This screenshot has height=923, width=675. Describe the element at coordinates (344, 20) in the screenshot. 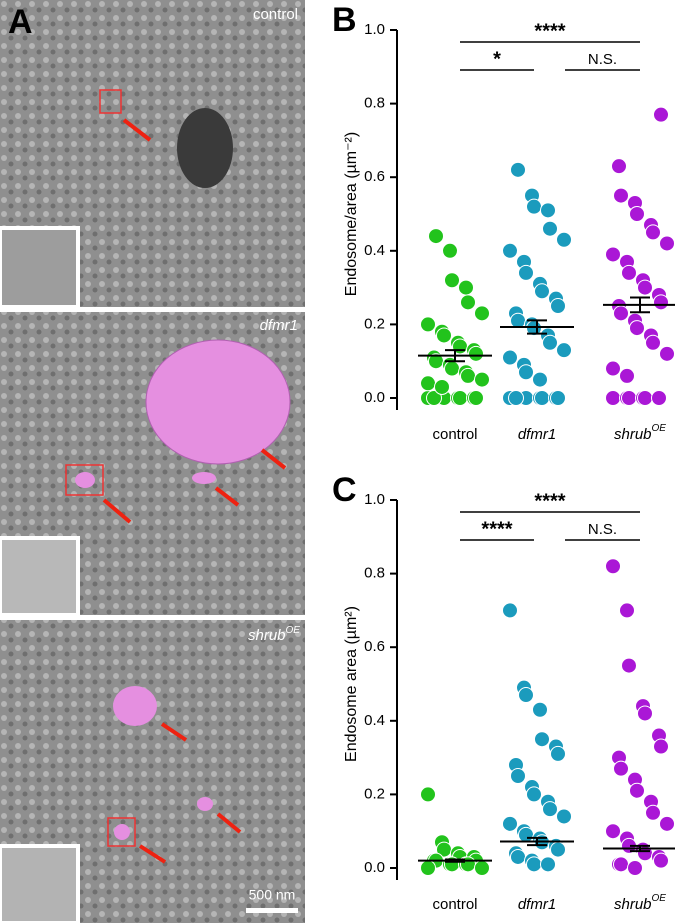

I see `panel-label: B` at that location.